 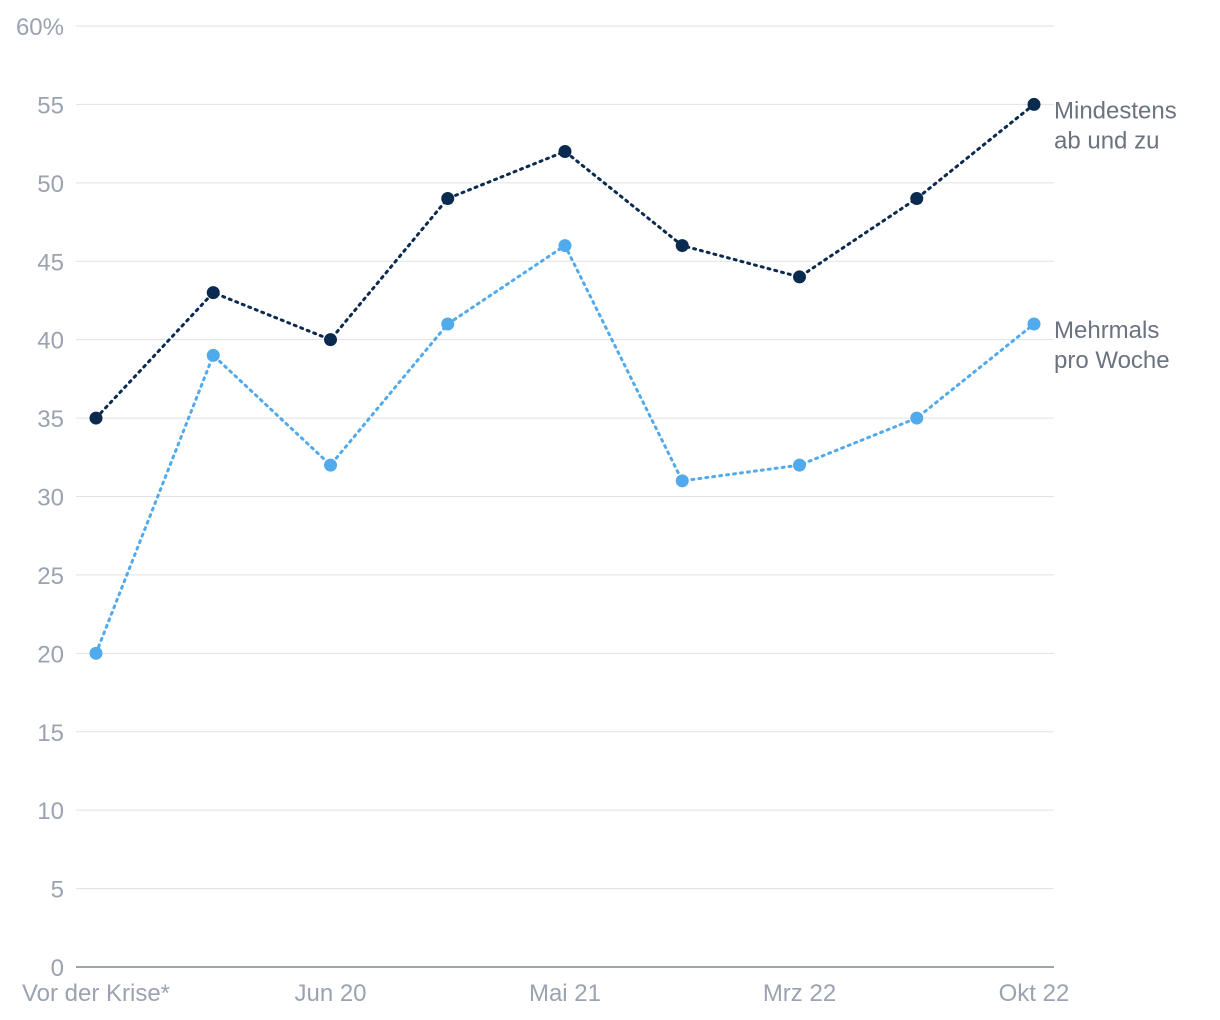 What do you see at coordinates (50, 419) in the screenshot?
I see `y-tick-label: 35` at bounding box center [50, 419].